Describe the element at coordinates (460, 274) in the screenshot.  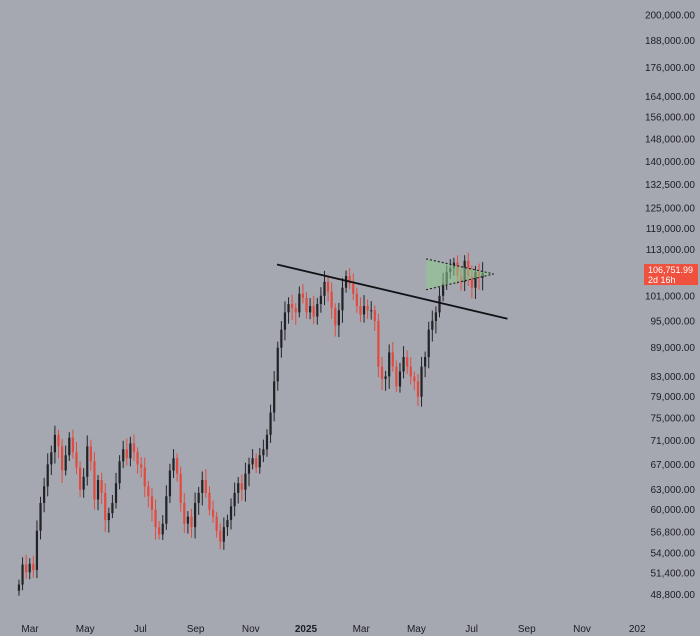
I see `triangle-fill` at that location.